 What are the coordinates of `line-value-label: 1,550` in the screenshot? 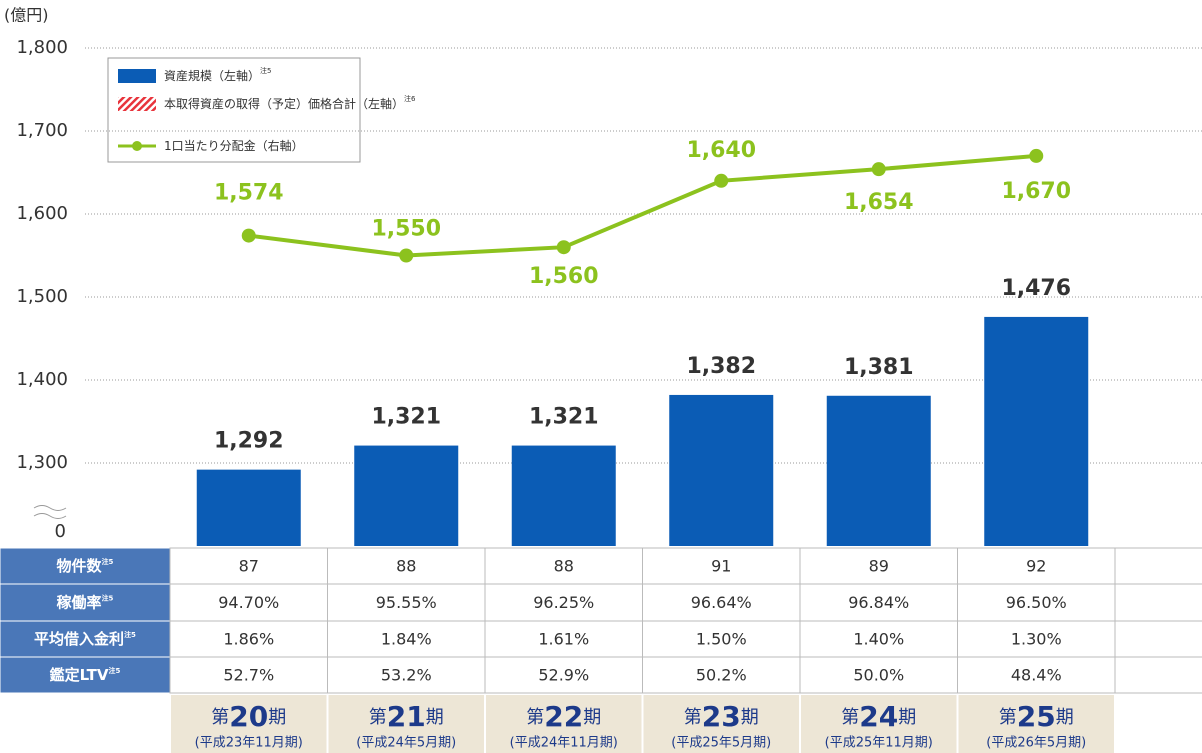 It's located at (406, 229).